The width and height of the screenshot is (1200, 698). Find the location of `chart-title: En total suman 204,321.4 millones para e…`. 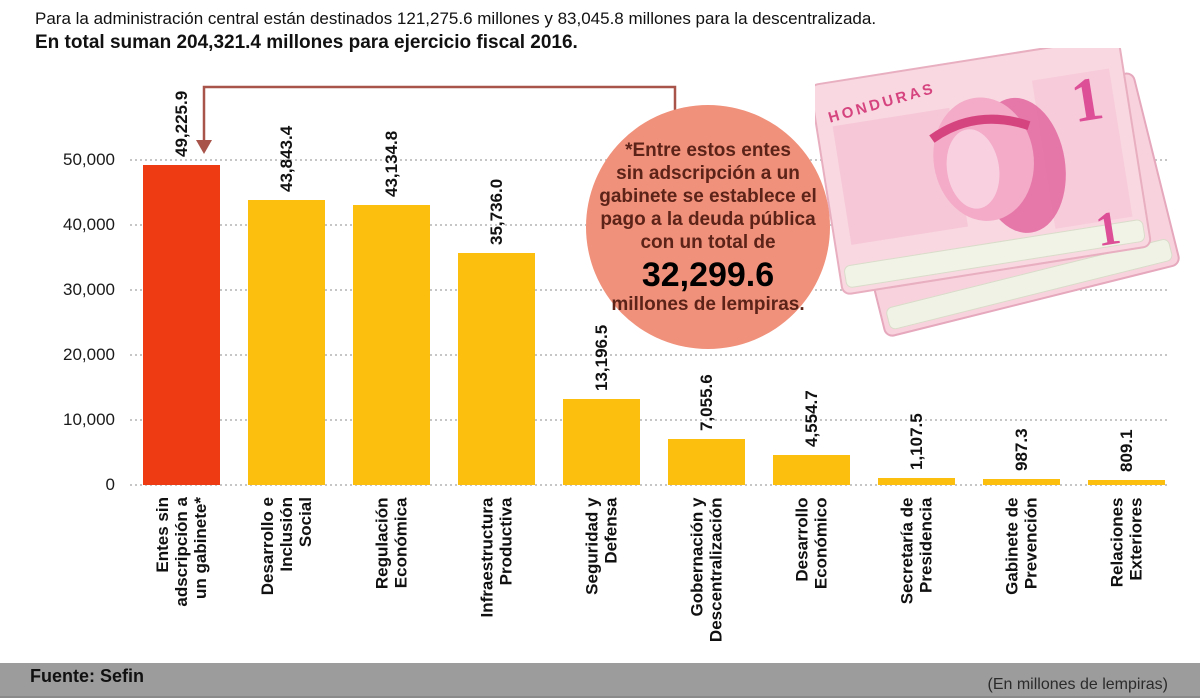

chart-title: En total suman 204,321.4 millones para e… is located at coordinates (306, 42).